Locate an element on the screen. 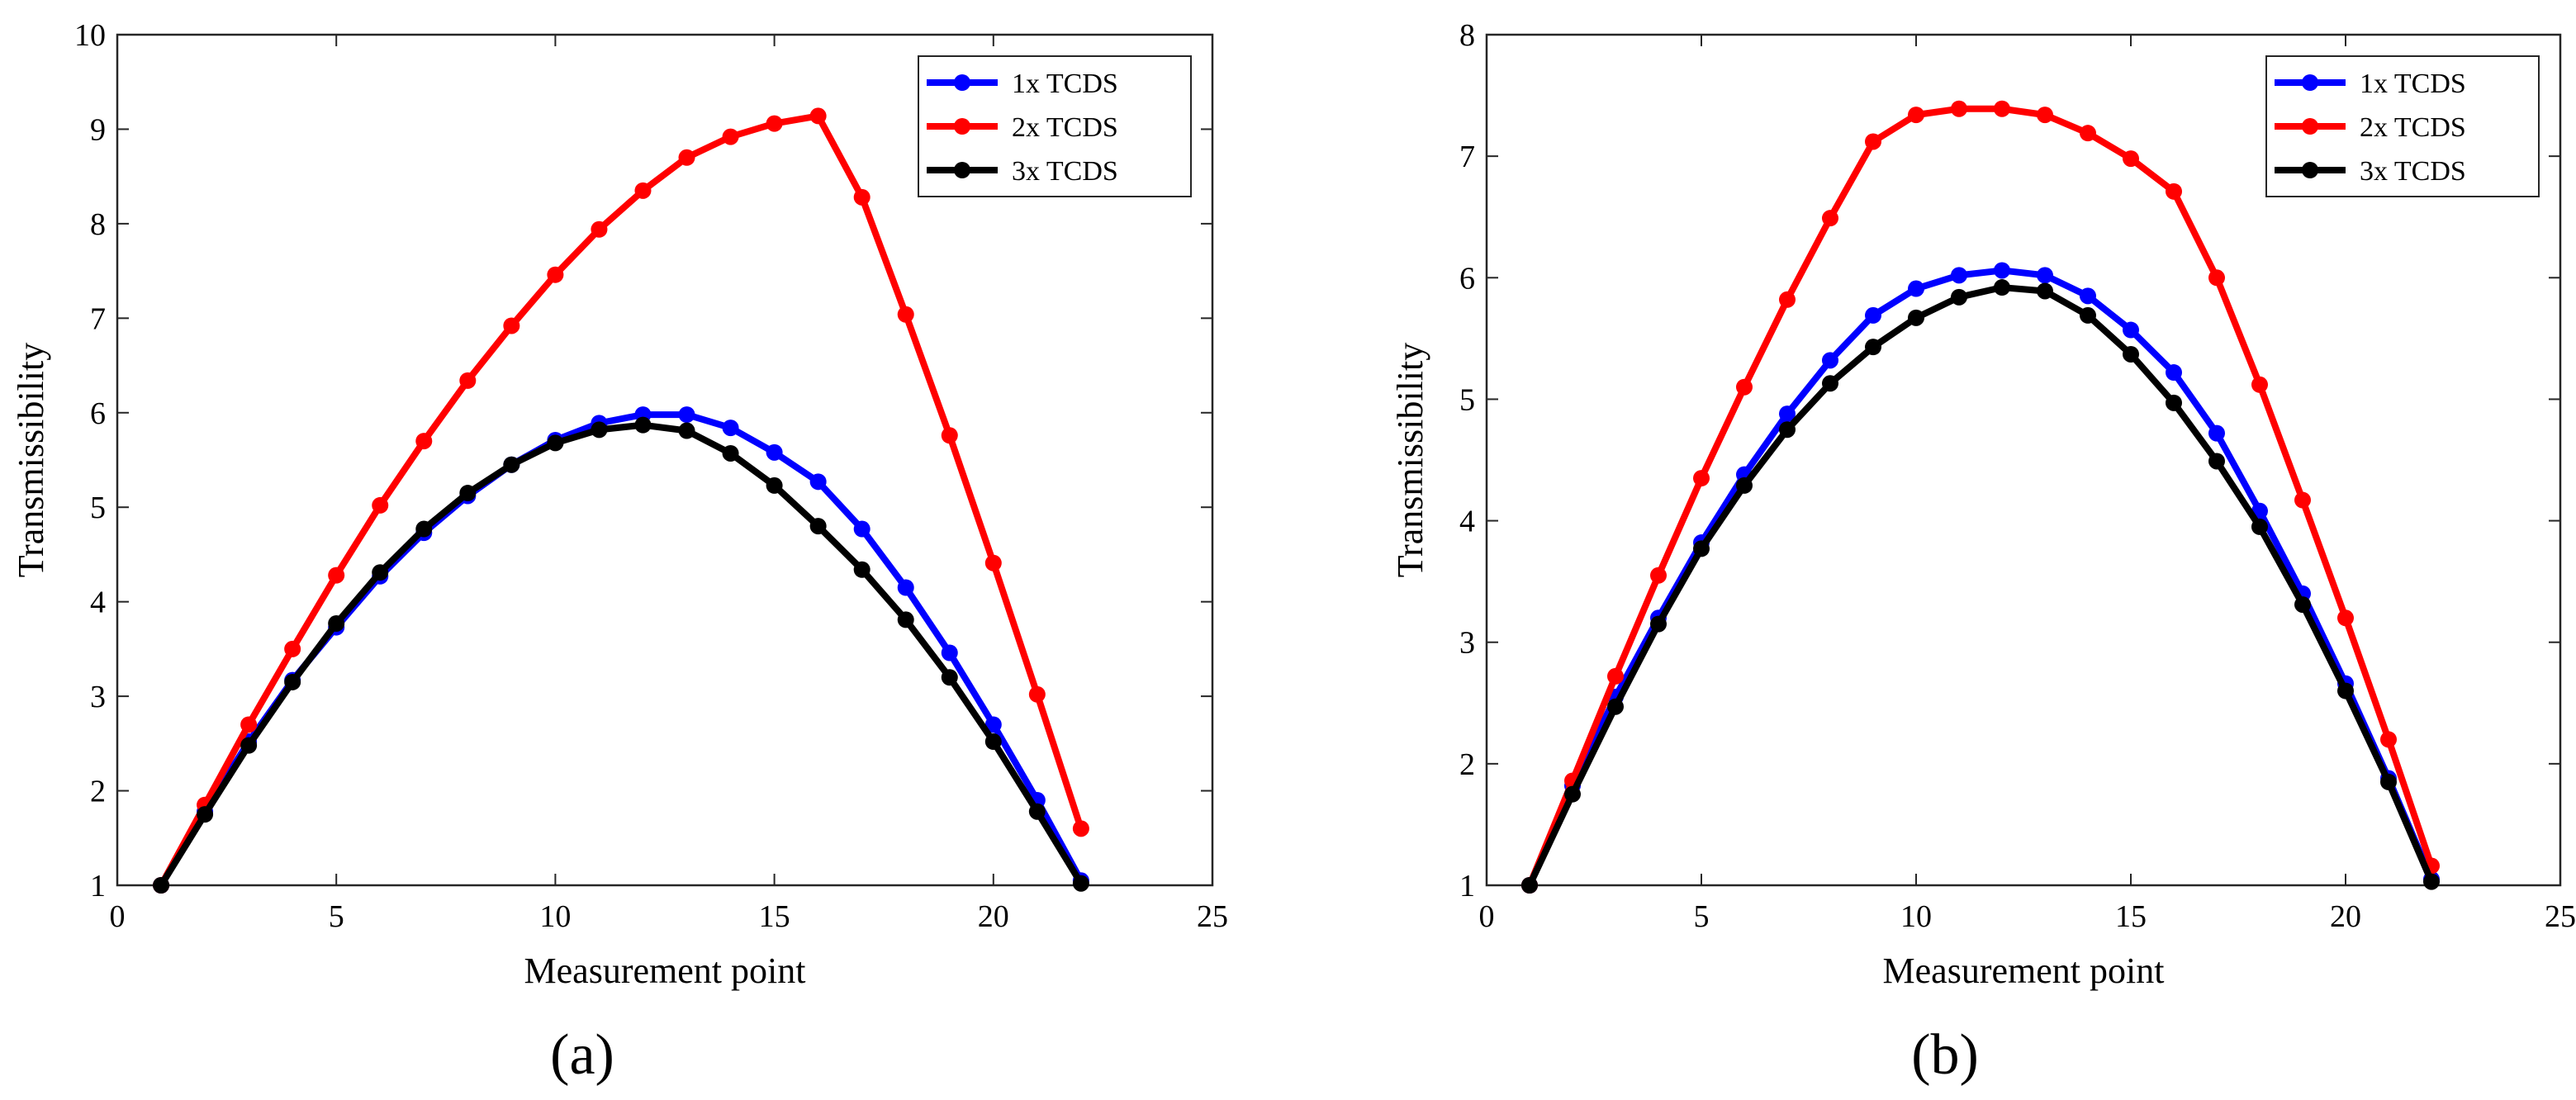 The height and width of the screenshot is (1100, 2576). panel-caption-a: (a) is located at coordinates (582, 1055).